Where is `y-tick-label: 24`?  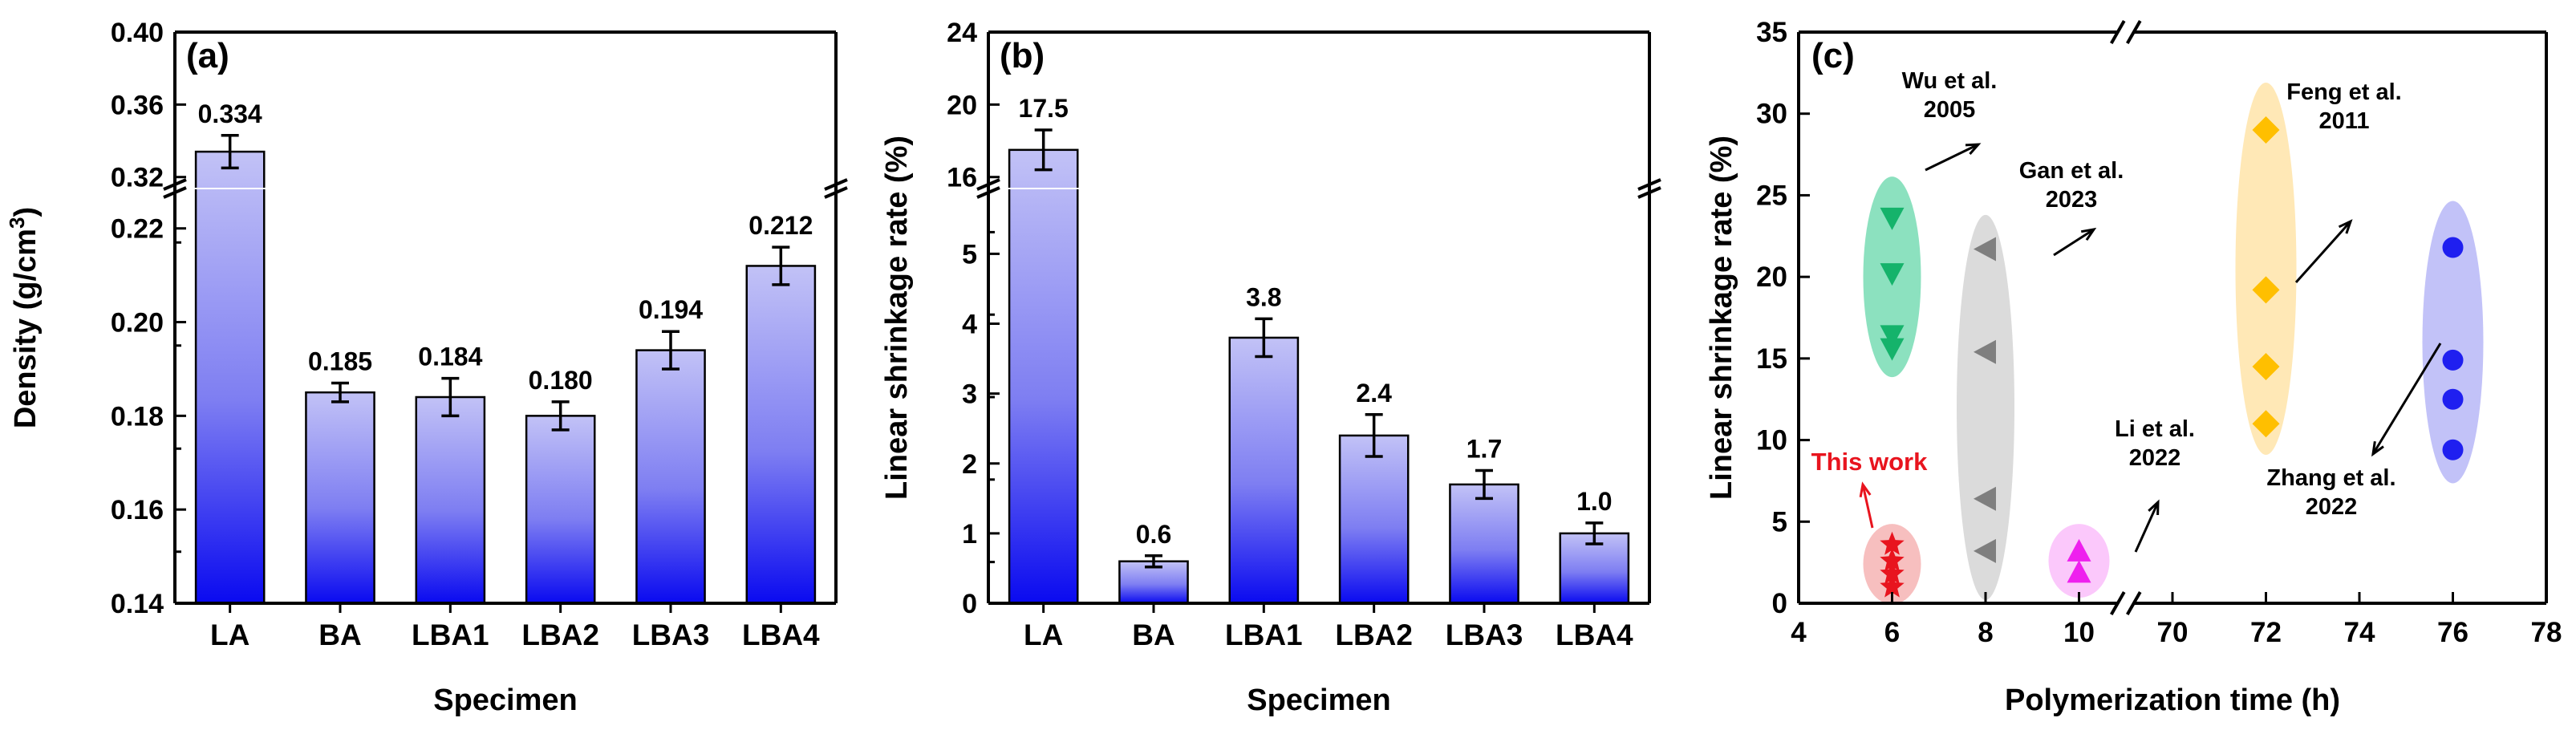 y-tick-label: 24 is located at coordinates (962, 33).